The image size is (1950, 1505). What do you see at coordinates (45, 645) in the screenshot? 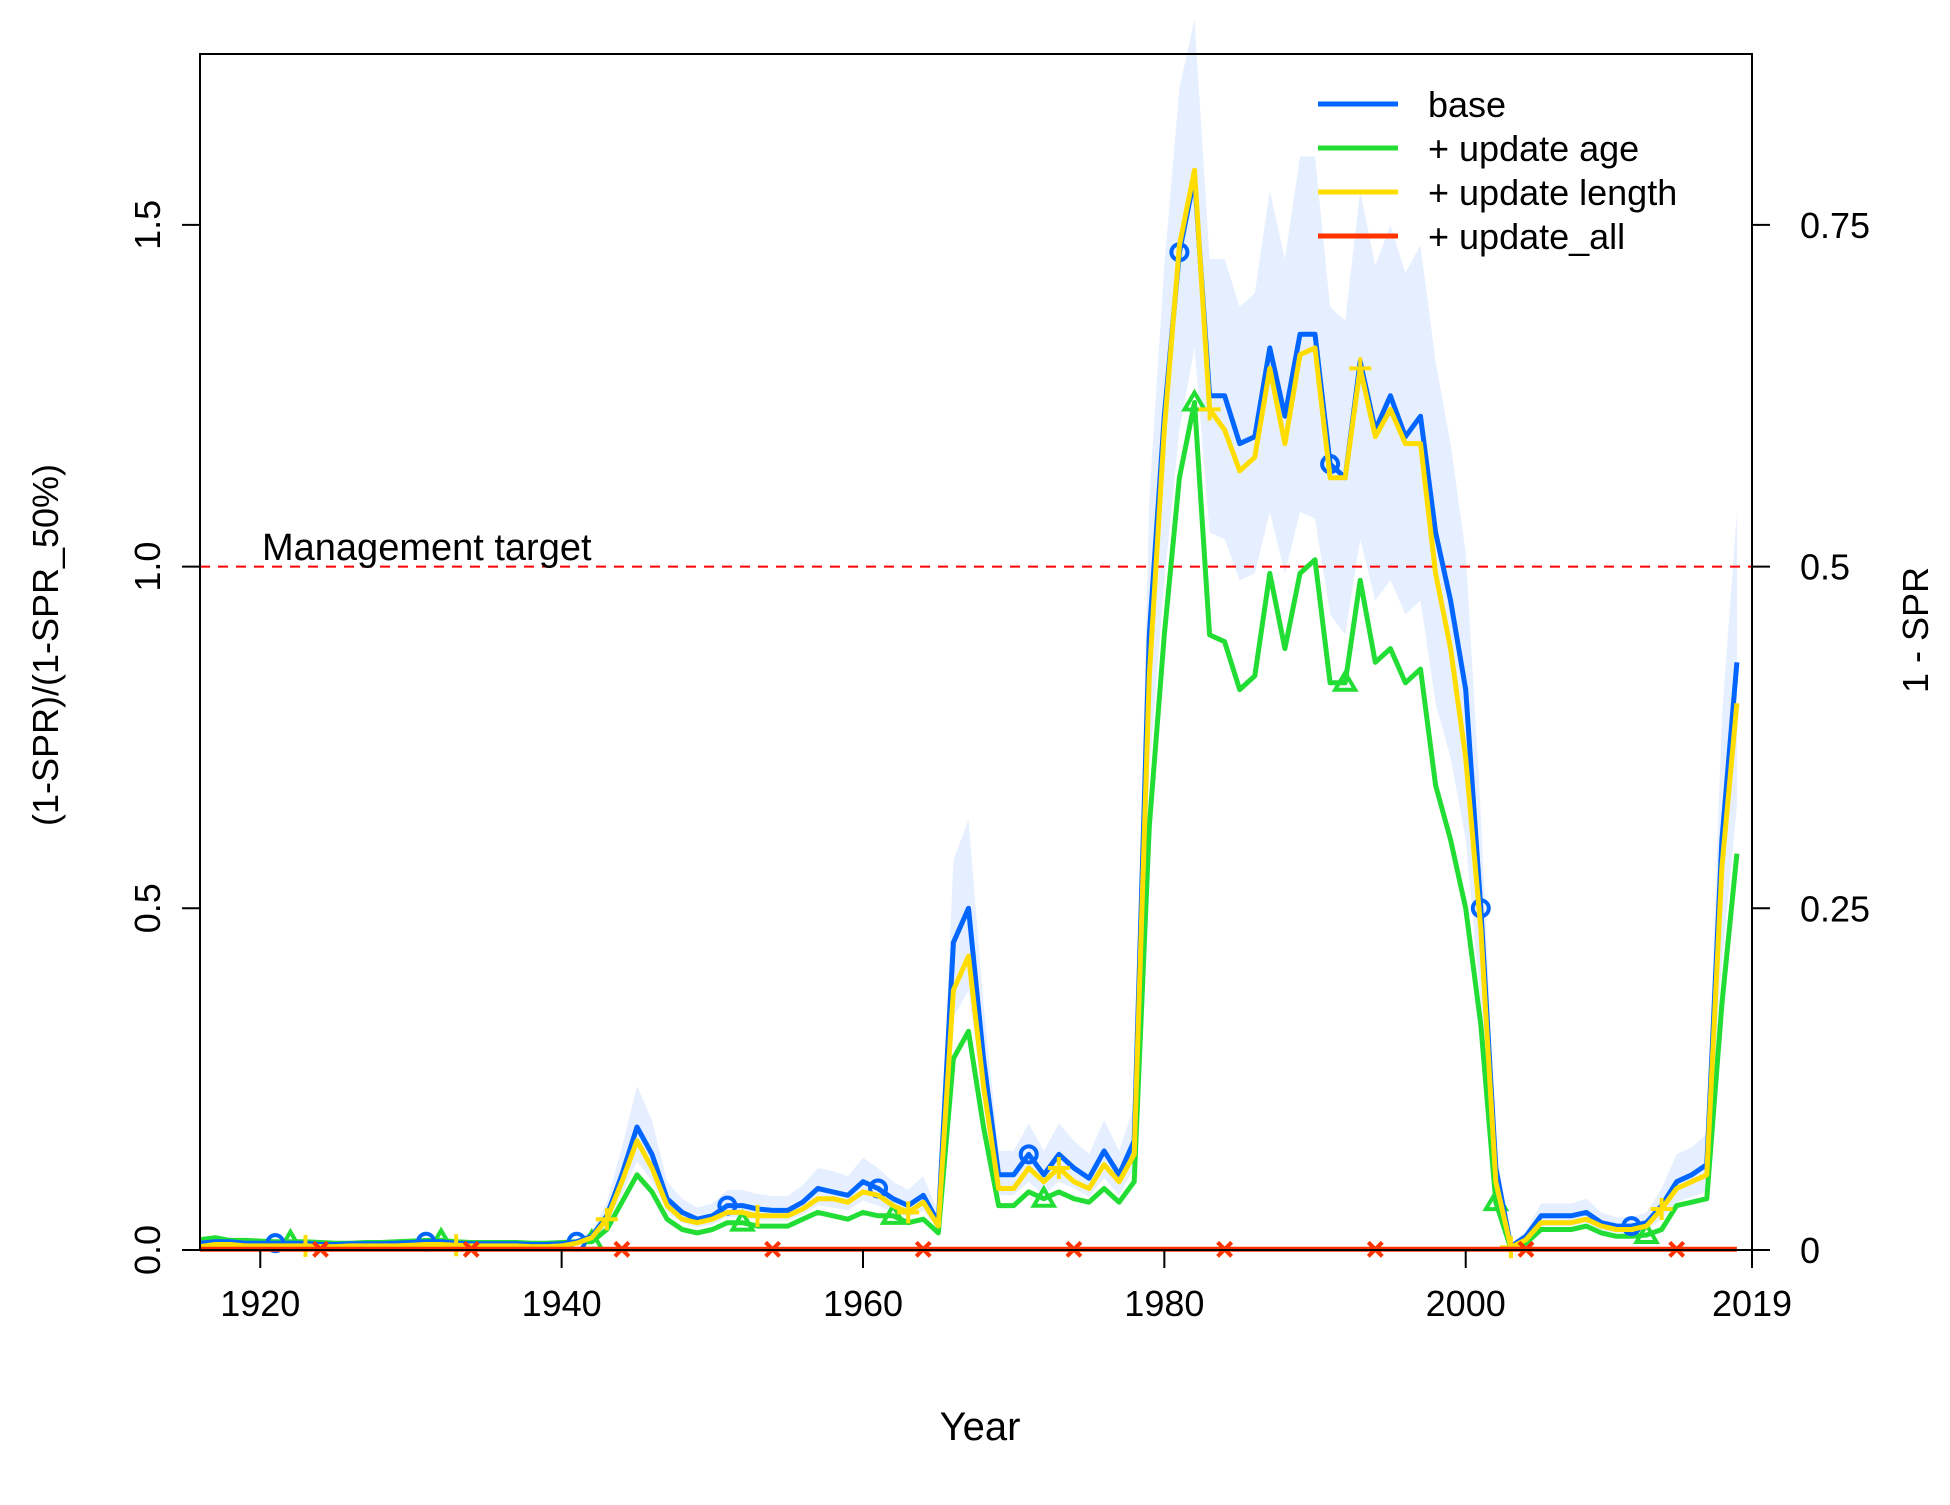
I see `y-axis-label: (1-SPR)/(1-SPR_50%)` at bounding box center [45, 645].